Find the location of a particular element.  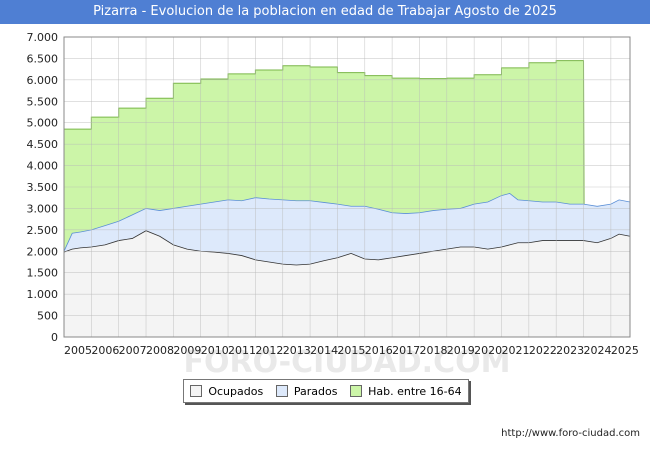

x-tick-label: 2025 is located at coordinates (625, 350).